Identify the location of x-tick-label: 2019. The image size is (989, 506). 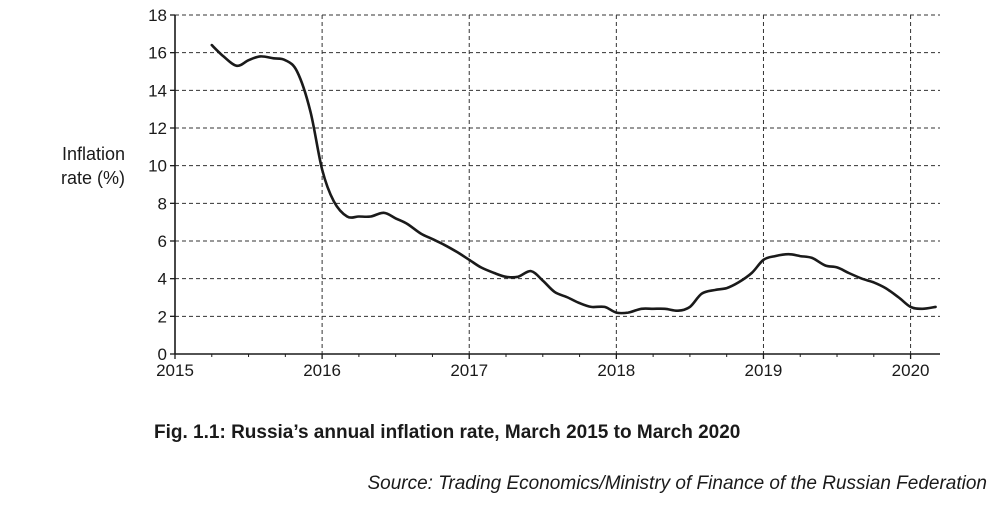
(764, 370).